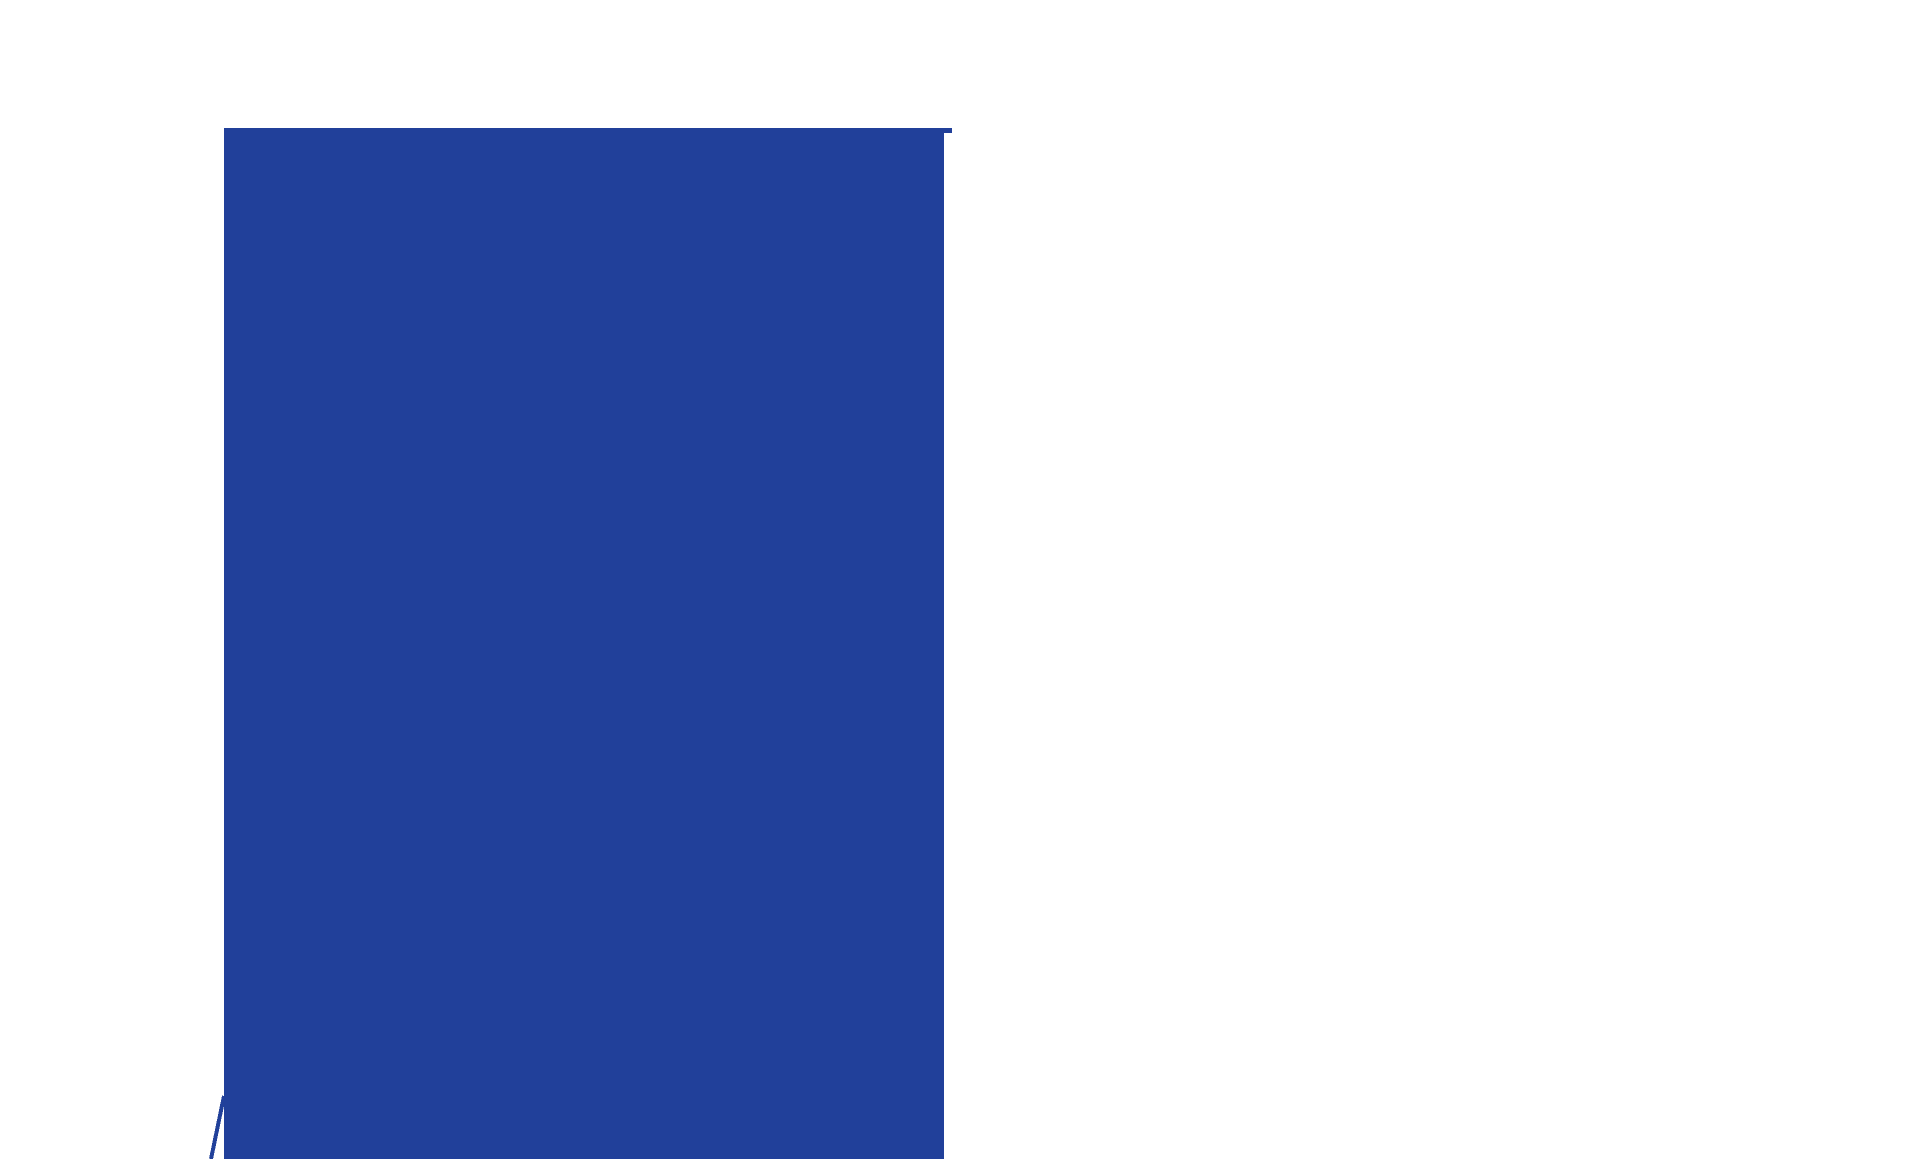 This screenshot has height=1159, width=1925. I want to click on letter-diagonal-leg-shape, so click(217, 1127).